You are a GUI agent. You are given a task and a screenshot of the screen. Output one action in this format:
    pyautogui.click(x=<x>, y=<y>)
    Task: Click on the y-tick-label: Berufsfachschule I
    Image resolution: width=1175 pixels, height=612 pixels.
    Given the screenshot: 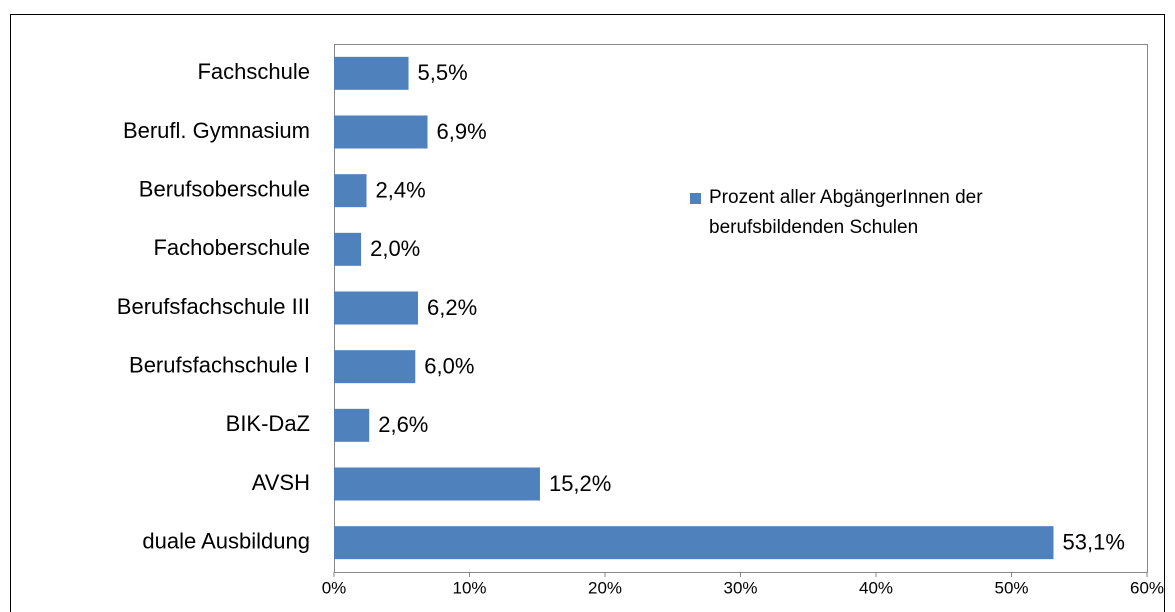 What is the action you would take?
    pyautogui.click(x=219, y=364)
    